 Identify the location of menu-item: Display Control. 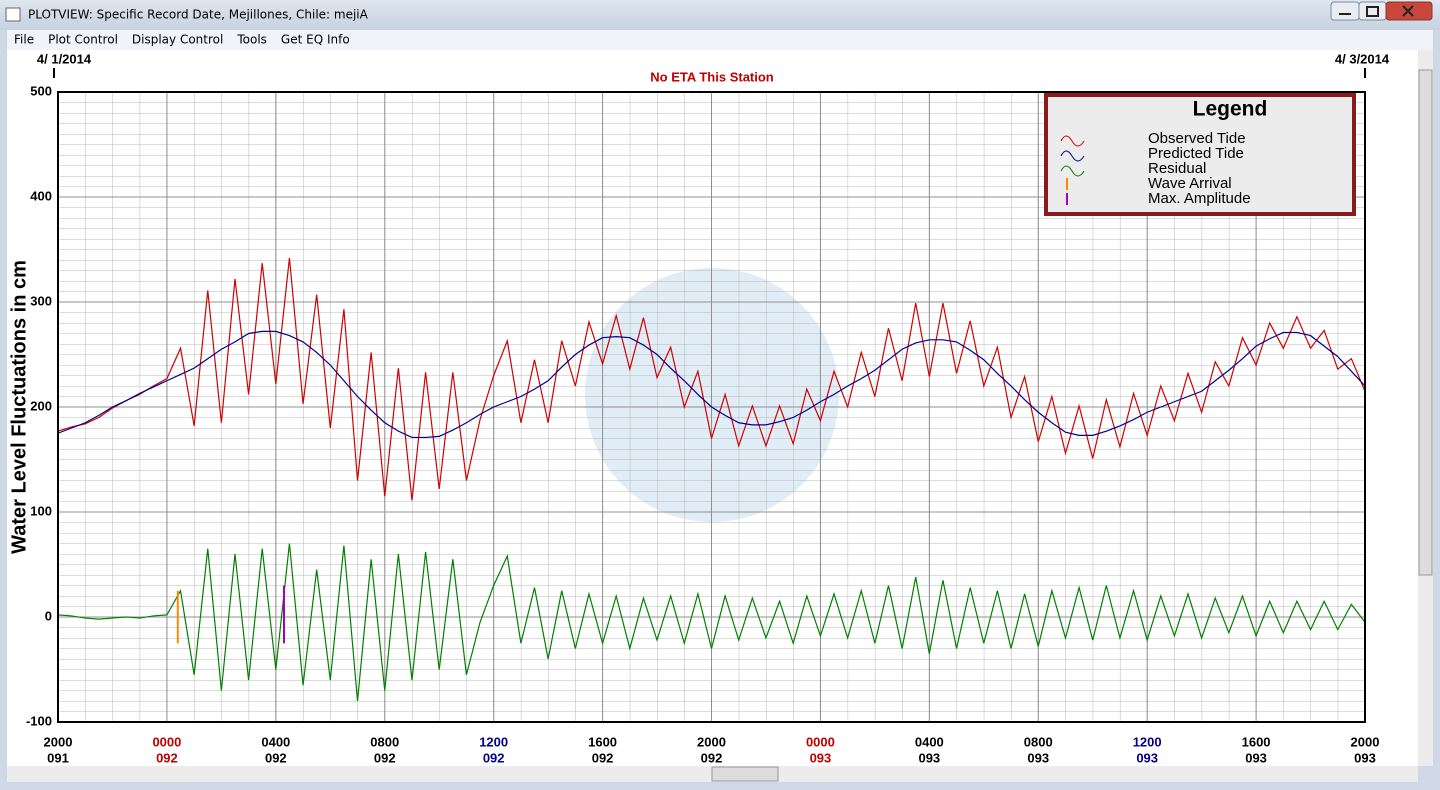
(177, 40).